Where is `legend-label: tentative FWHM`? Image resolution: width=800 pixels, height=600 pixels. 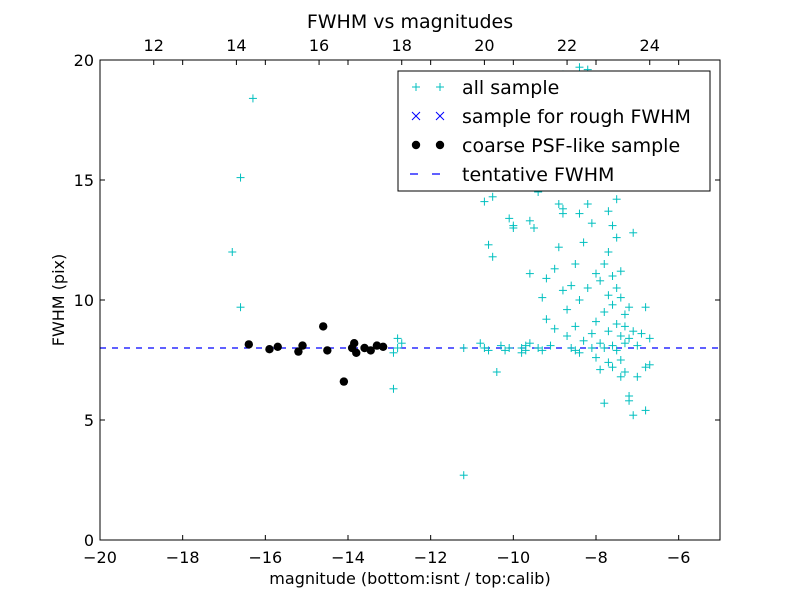
legend-label: tentative FWHM is located at coordinates (538, 175).